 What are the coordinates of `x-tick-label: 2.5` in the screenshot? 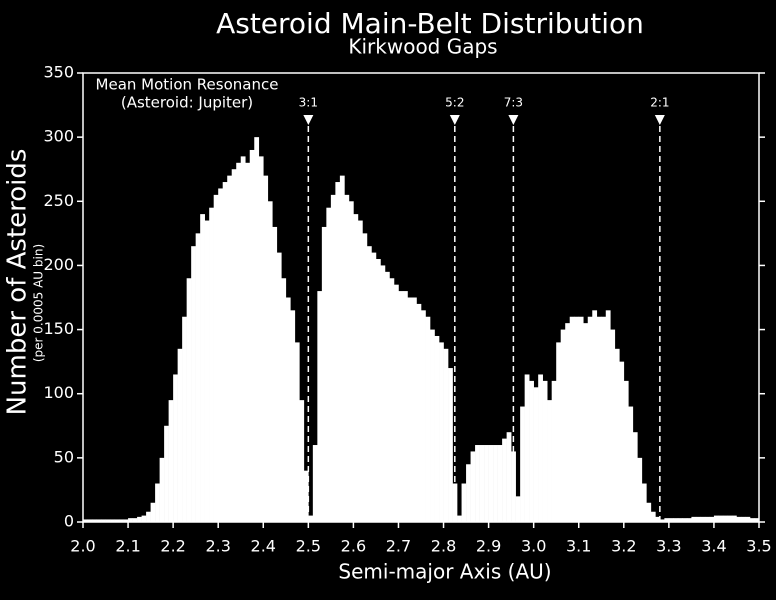 It's located at (308, 546).